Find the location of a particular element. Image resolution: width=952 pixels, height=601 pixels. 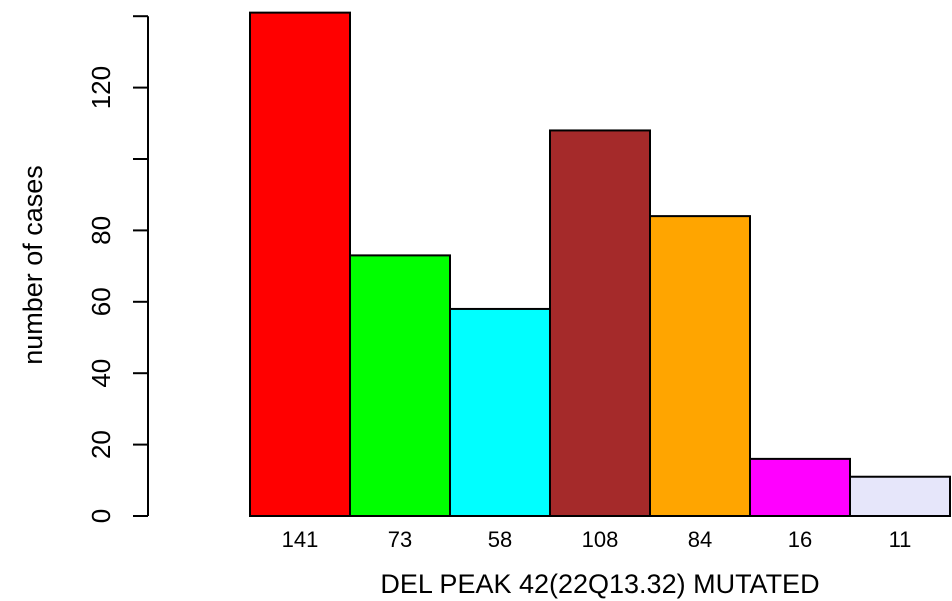

y-tick-label: 20 is located at coordinates (101, 444).